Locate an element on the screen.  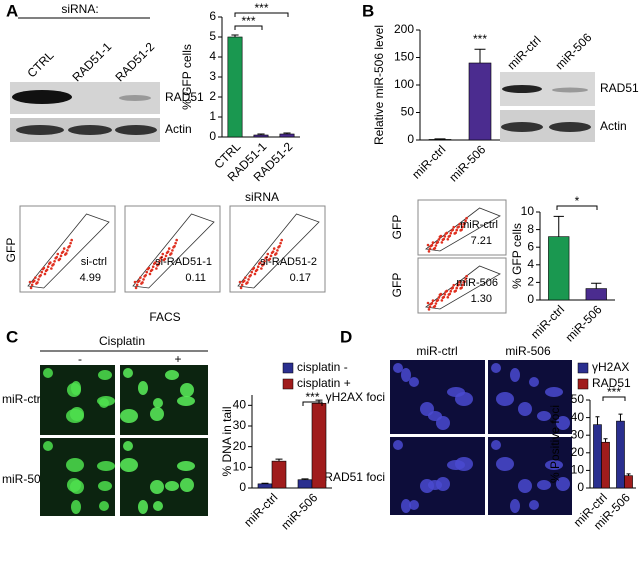
facs-label: si-RAD51-1 is located at coordinates (183, 262).